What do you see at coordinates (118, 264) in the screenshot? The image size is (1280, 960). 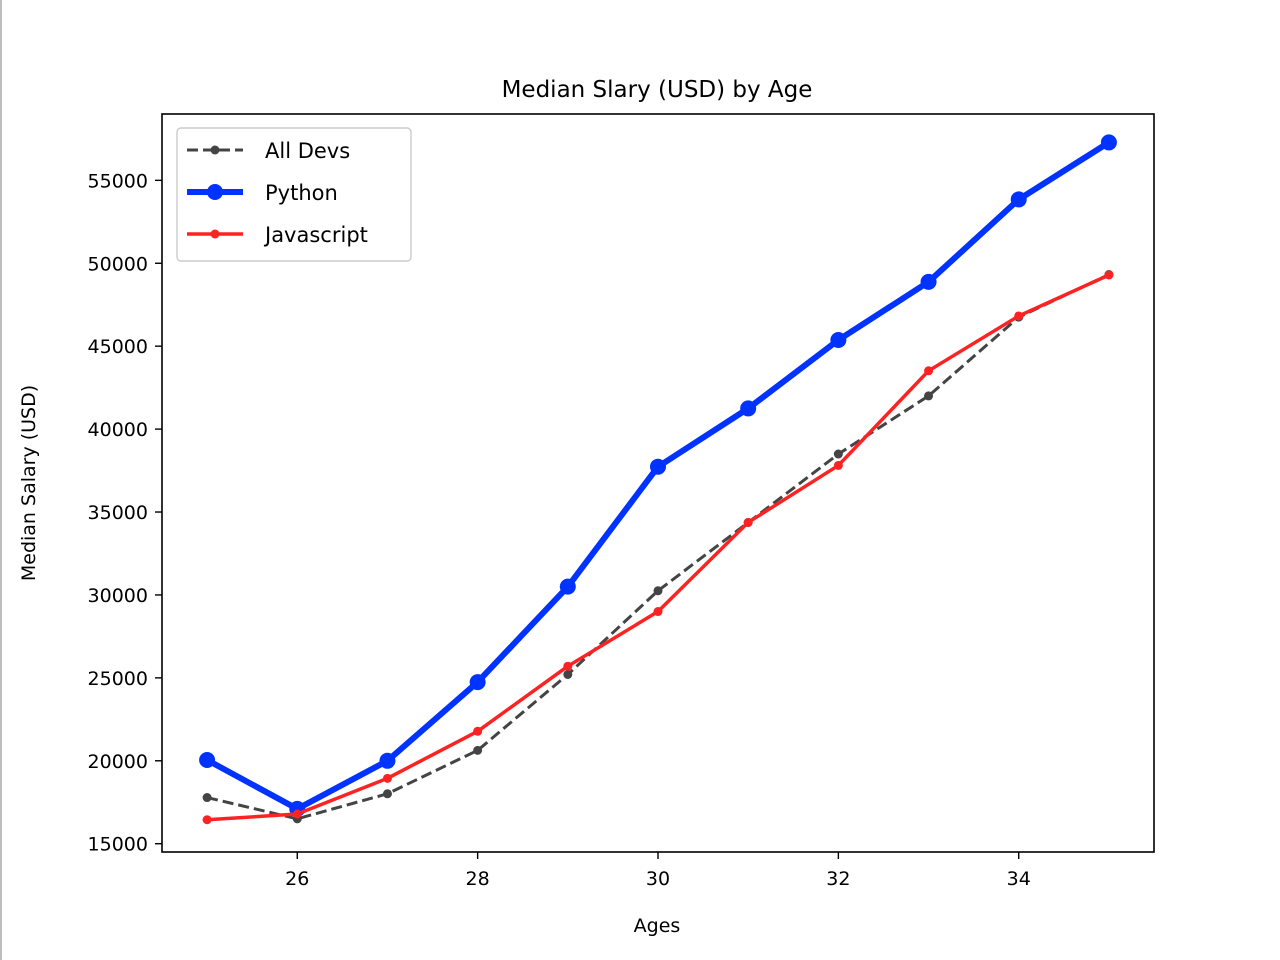 I see `y-tick-label: 50000` at bounding box center [118, 264].